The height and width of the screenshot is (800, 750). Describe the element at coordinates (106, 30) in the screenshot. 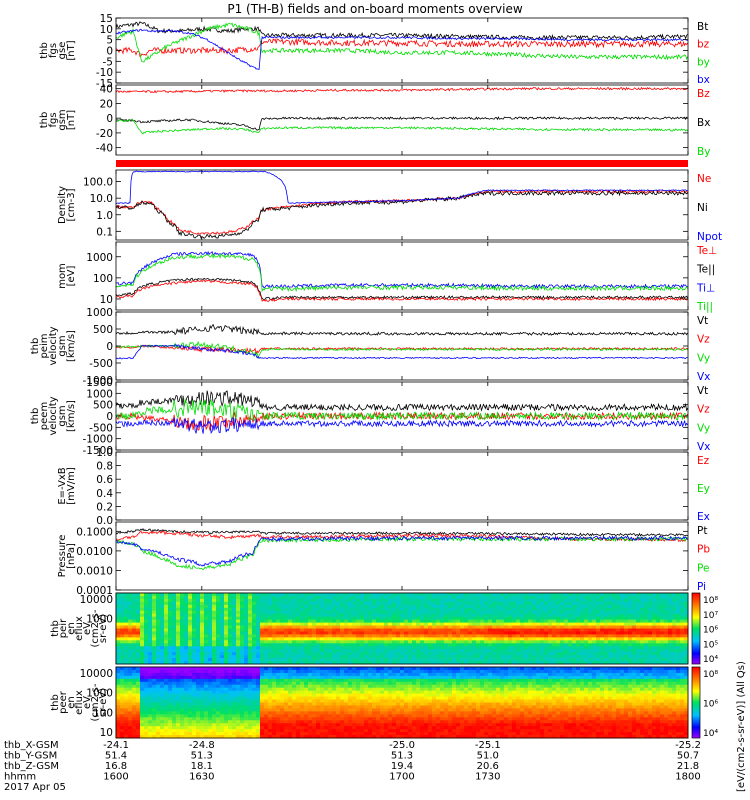

I see `y-tick-label: 10` at that location.